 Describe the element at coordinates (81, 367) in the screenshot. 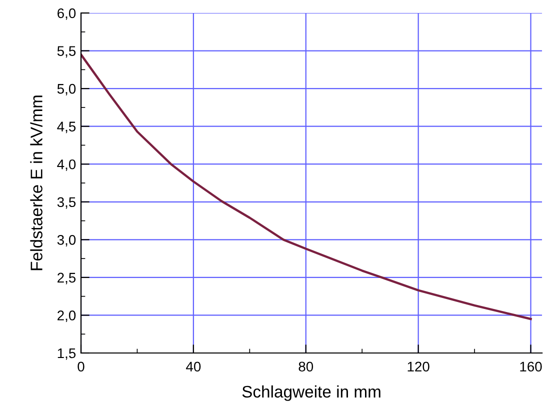

I see `x-tick-label: 0` at that location.